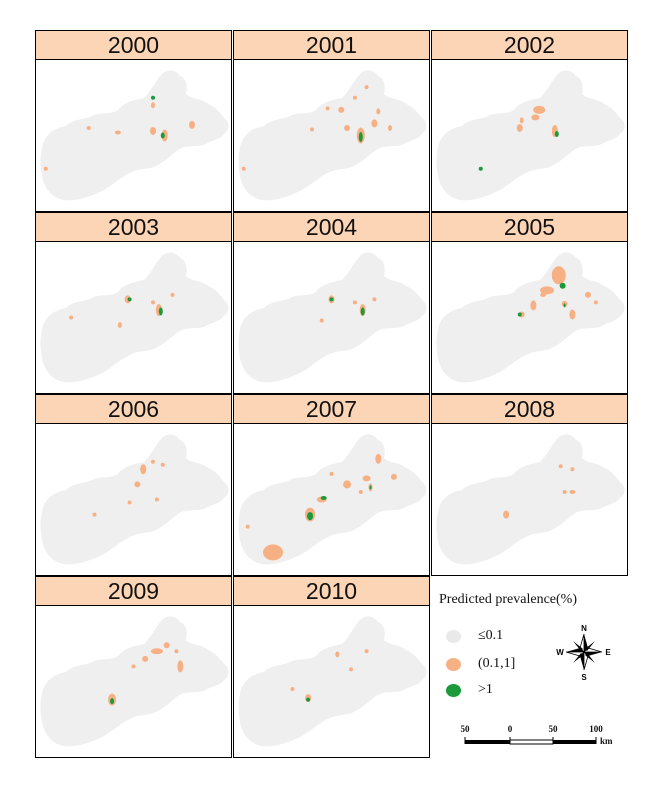 The width and height of the screenshot is (661, 796). I want to click on panel-year-label: 2002, so click(529, 45).